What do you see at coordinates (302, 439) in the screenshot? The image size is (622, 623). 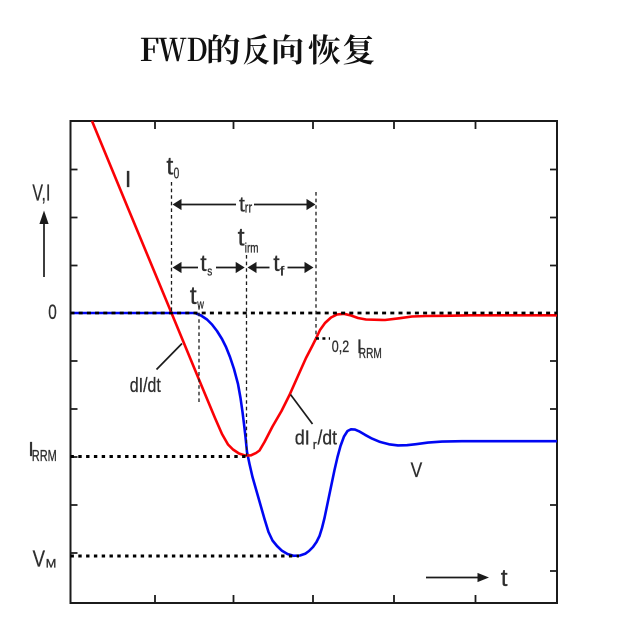 I see `svg-text: dI` at bounding box center [302, 439].